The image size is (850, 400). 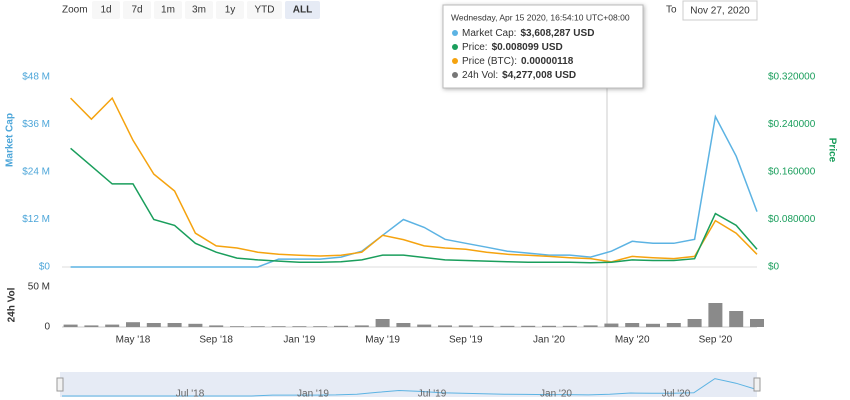 I want to click on to-input, so click(x=720, y=10).